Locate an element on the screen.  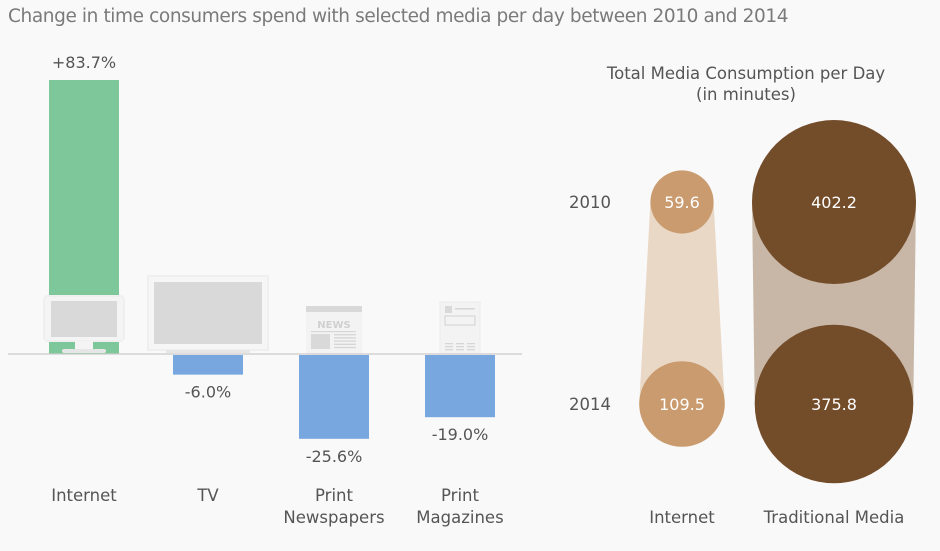
category-label: Magazines is located at coordinates (459, 517).